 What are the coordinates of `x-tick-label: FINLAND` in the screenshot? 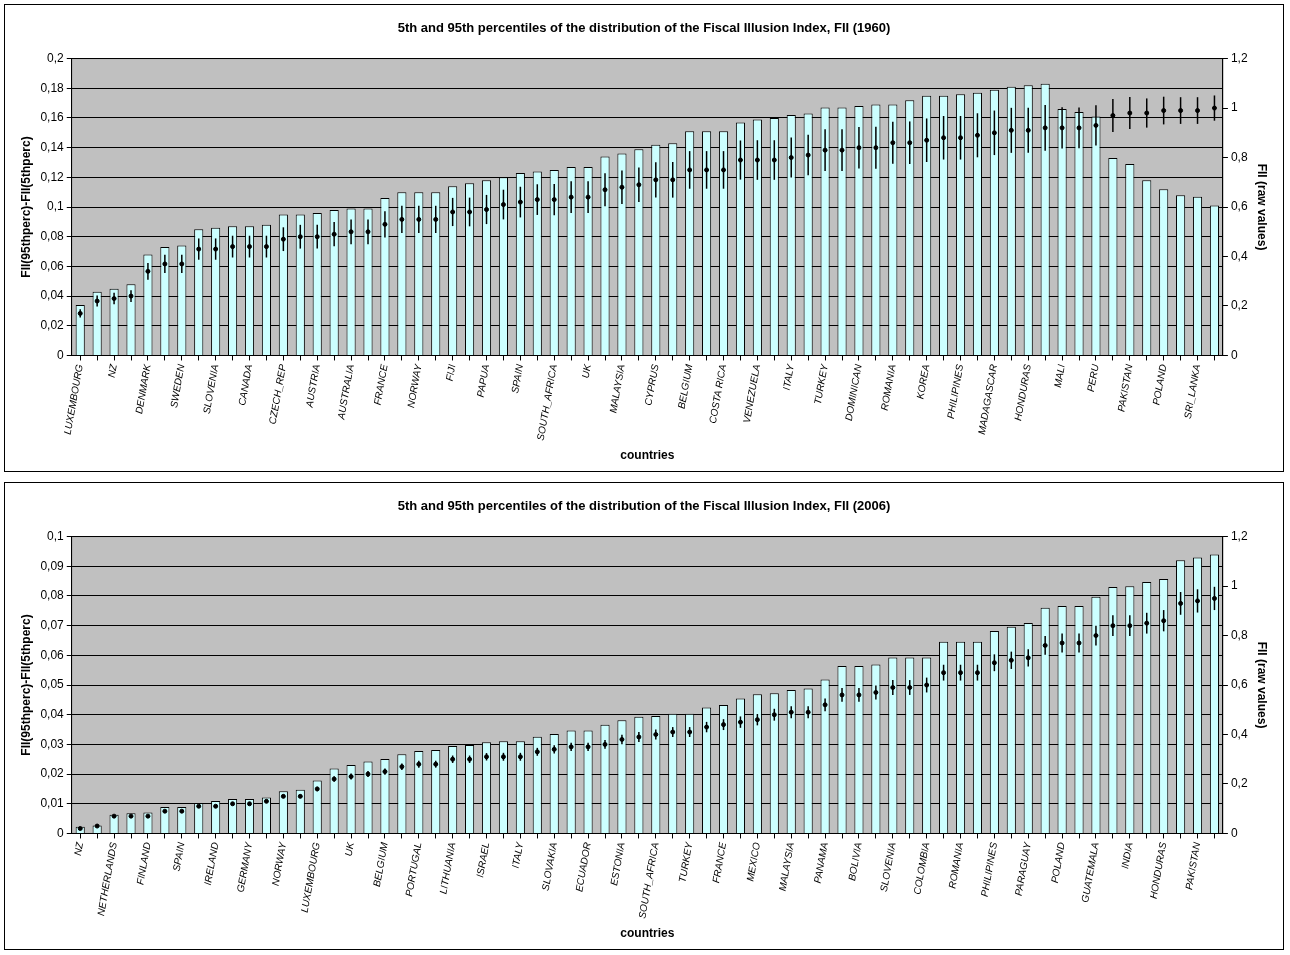 It's located at (143, 863).